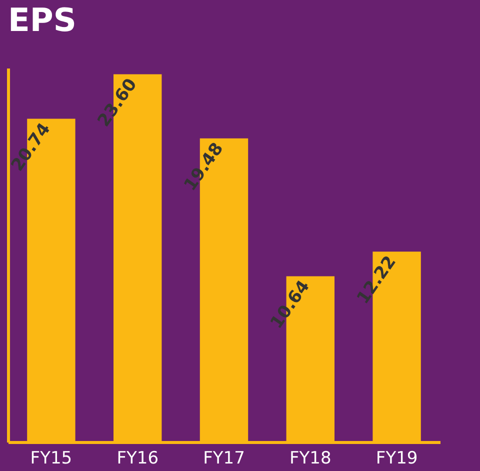 This screenshot has width=480, height=471. What do you see at coordinates (137, 458) in the screenshot?
I see `x-tick-label: FY16` at bounding box center [137, 458].